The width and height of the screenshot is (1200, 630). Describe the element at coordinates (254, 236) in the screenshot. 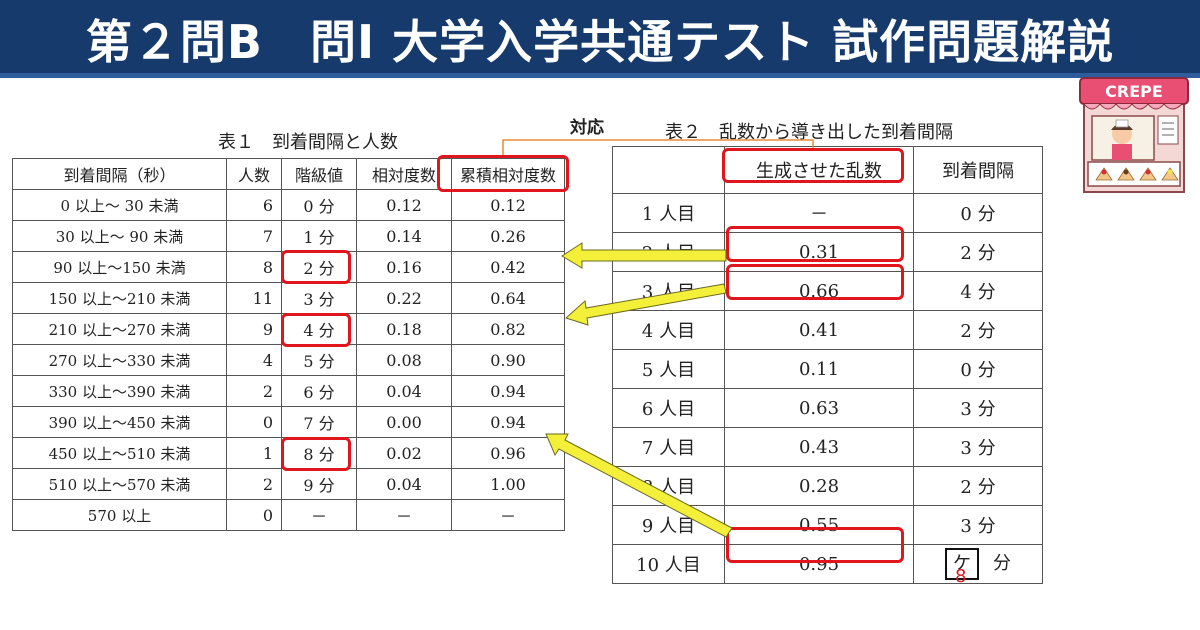

I see `table1-cell: 7` at that location.